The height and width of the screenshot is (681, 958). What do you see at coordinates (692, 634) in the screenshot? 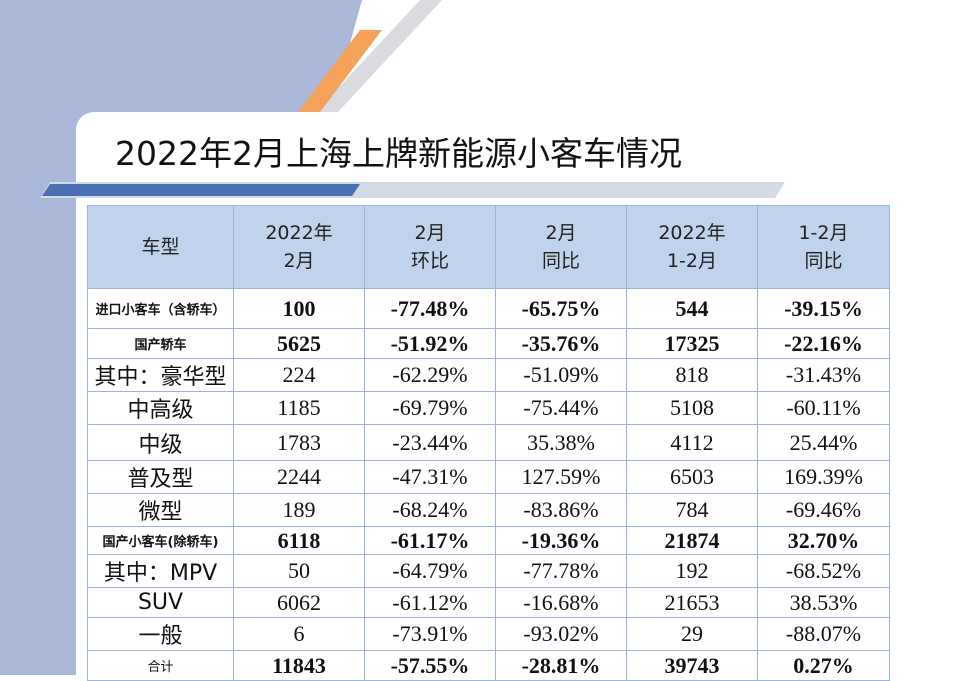
I see `cell: 29` at bounding box center [692, 634].